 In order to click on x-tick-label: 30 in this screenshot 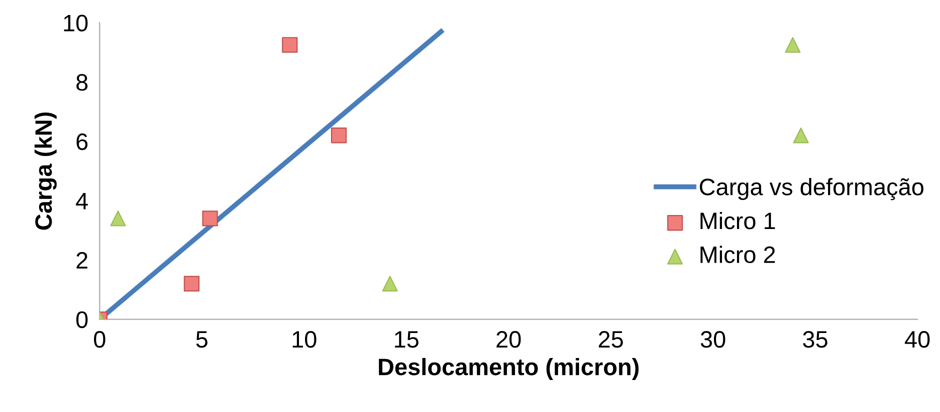, I will do `click(713, 339)`.